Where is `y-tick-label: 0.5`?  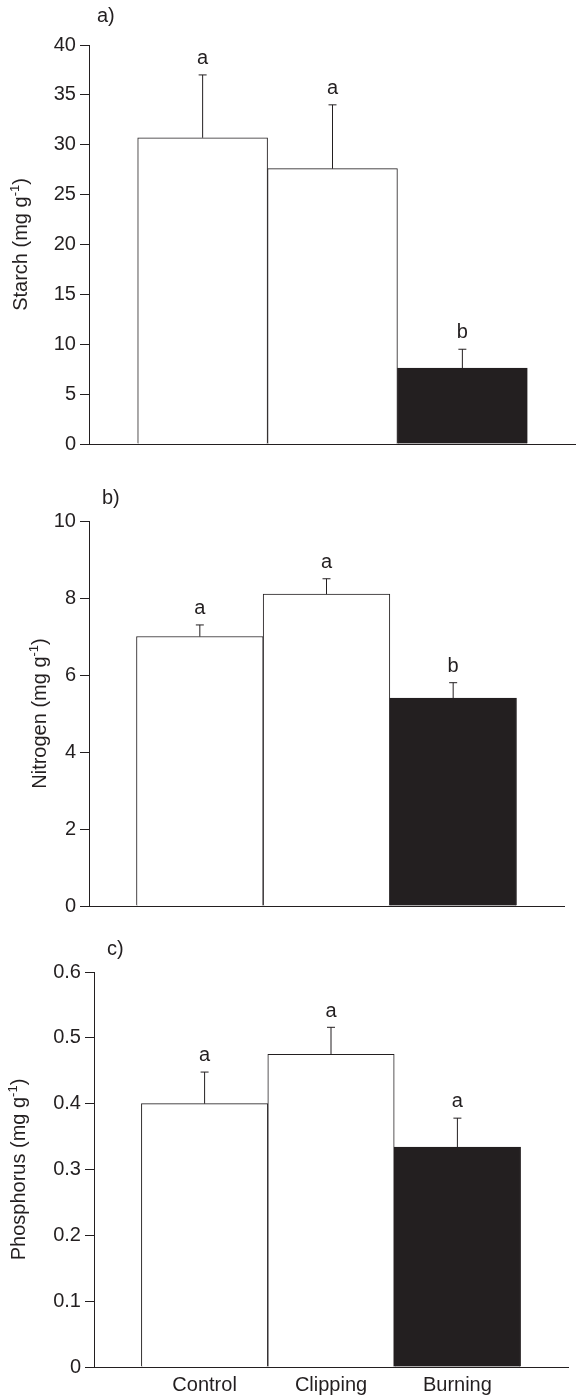
y-tick-label: 0.5 is located at coordinates (67, 1036).